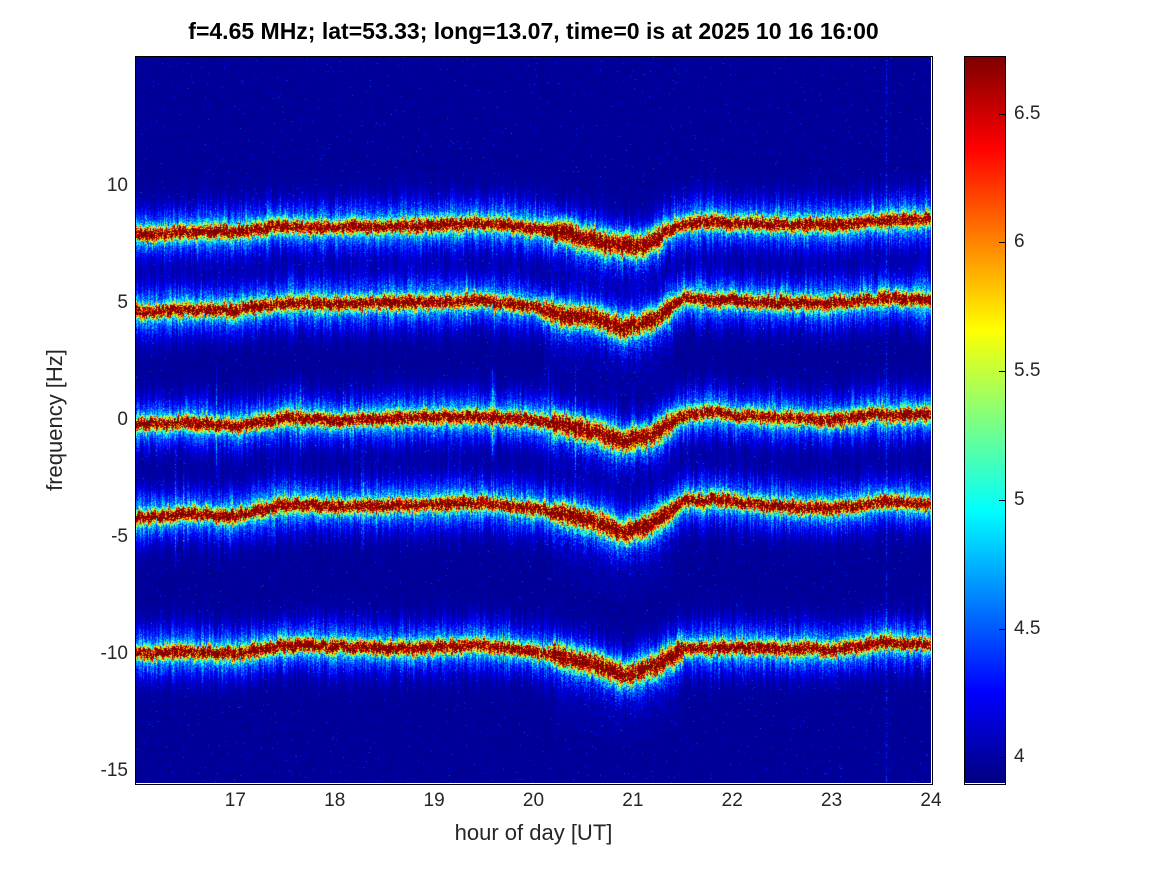  What do you see at coordinates (1027, 628) in the screenshot?
I see `colorbar-tick-label: 4.5` at bounding box center [1027, 628].